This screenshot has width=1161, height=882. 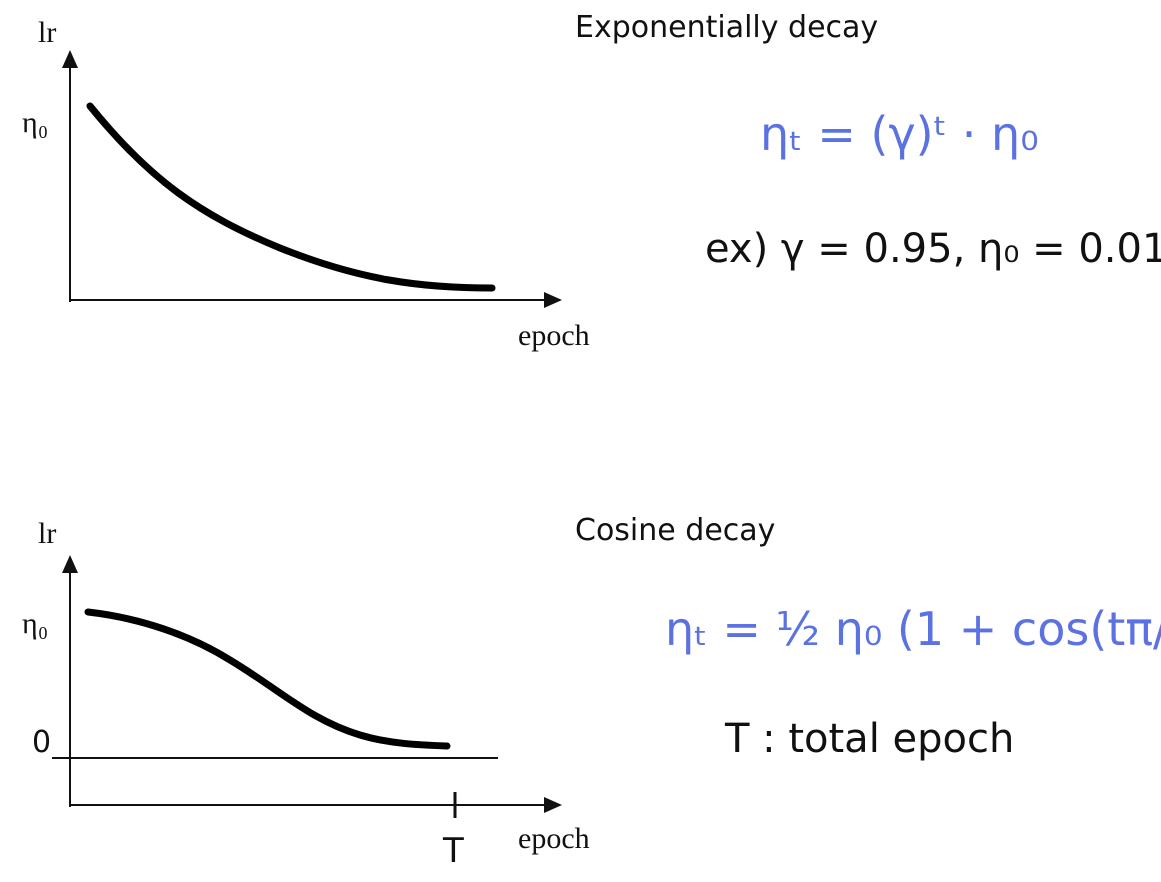 What do you see at coordinates (726, 27) in the screenshot?
I see `title: Exponentially decay` at bounding box center [726, 27].